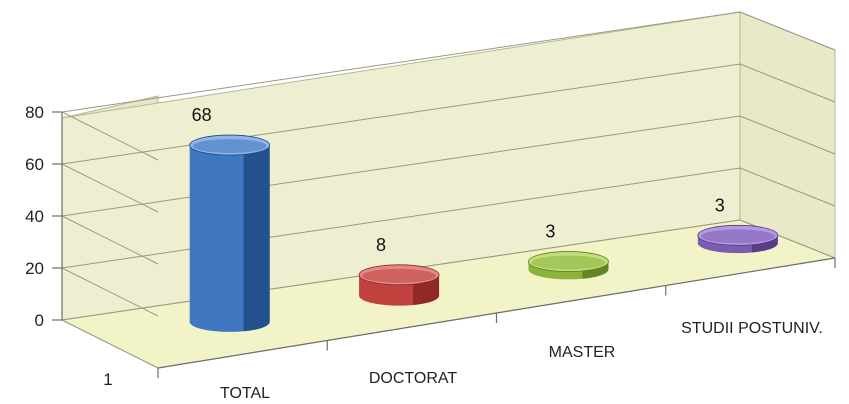 The image size is (849, 404). I want to click on bar-shade, so click(256, 238).